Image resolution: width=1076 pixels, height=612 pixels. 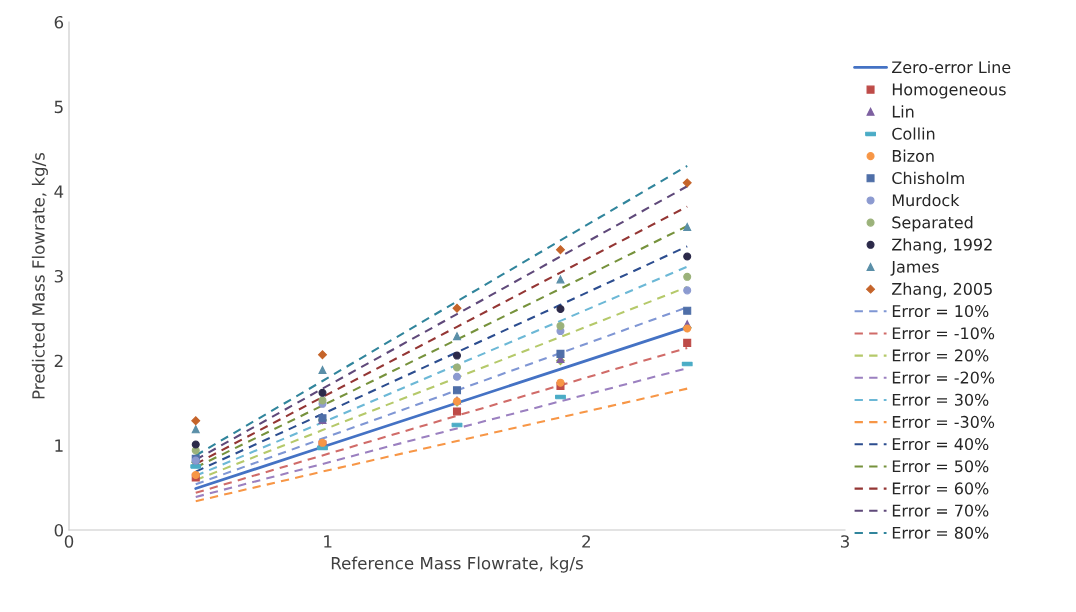 I want to click on legend-label: James, so click(x=914, y=268).